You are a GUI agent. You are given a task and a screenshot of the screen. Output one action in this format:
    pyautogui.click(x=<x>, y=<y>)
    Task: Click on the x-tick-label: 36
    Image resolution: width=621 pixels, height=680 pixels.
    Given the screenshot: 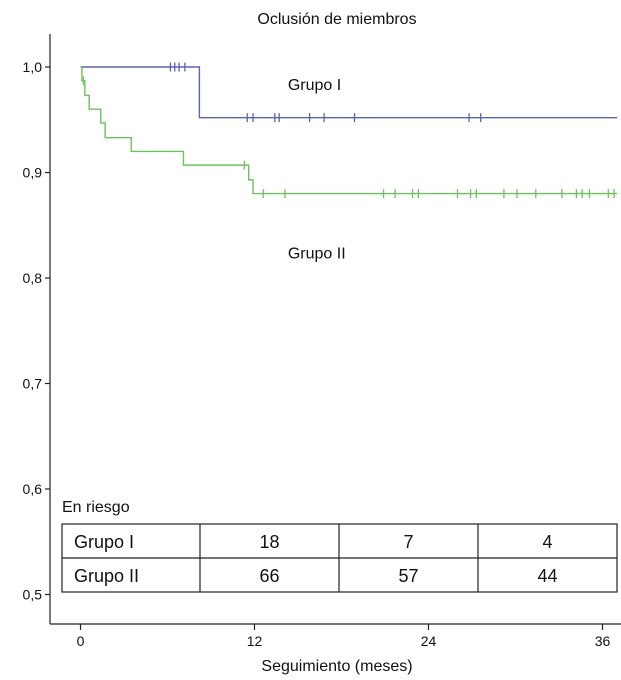 What is the action you would take?
    pyautogui.click(x=603, y=641)
    